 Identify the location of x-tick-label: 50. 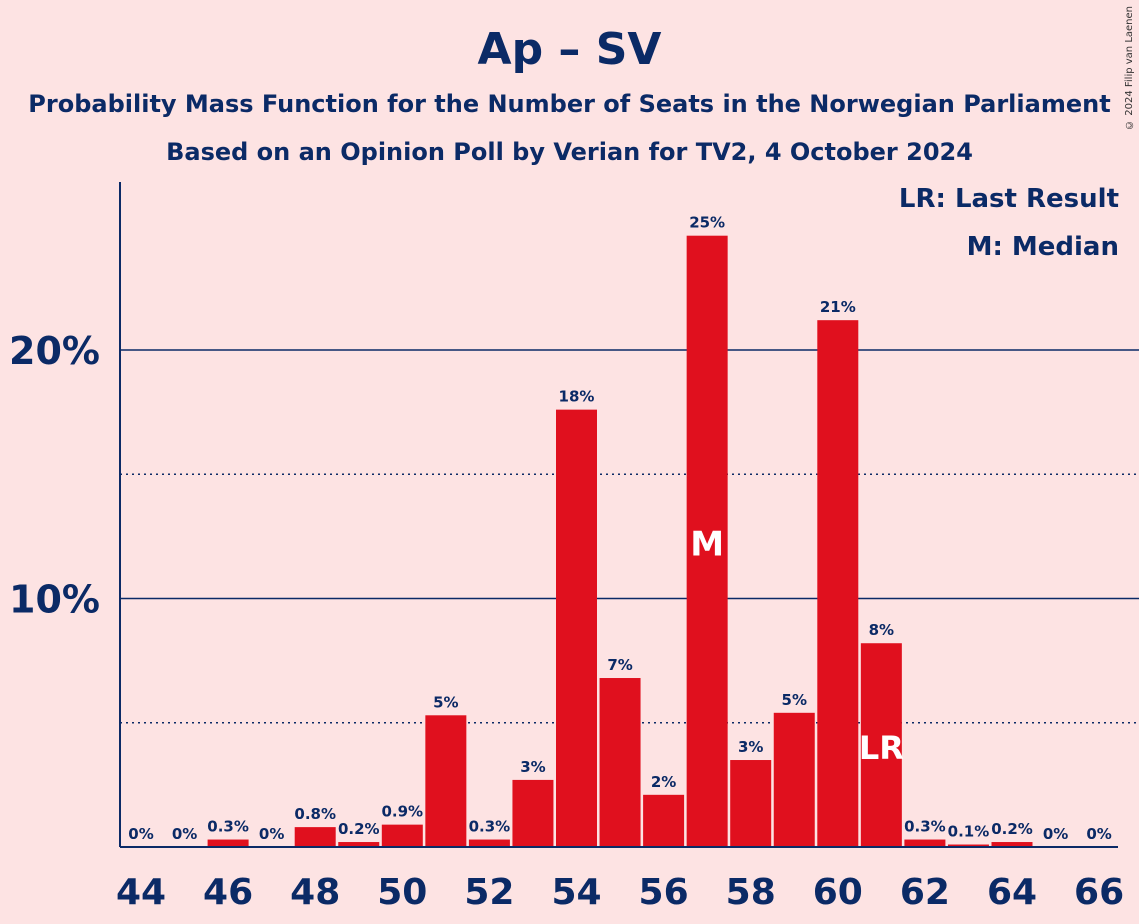
(402, 892).